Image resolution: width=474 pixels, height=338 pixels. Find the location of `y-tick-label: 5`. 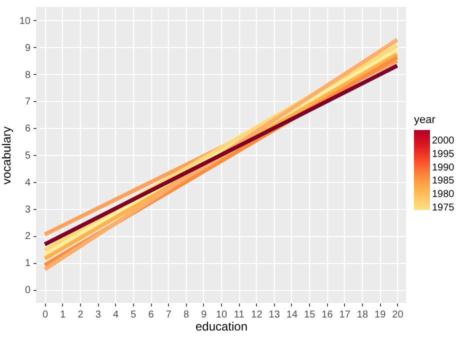

y-tick-label: 5 is located at coordinates (27, 156).